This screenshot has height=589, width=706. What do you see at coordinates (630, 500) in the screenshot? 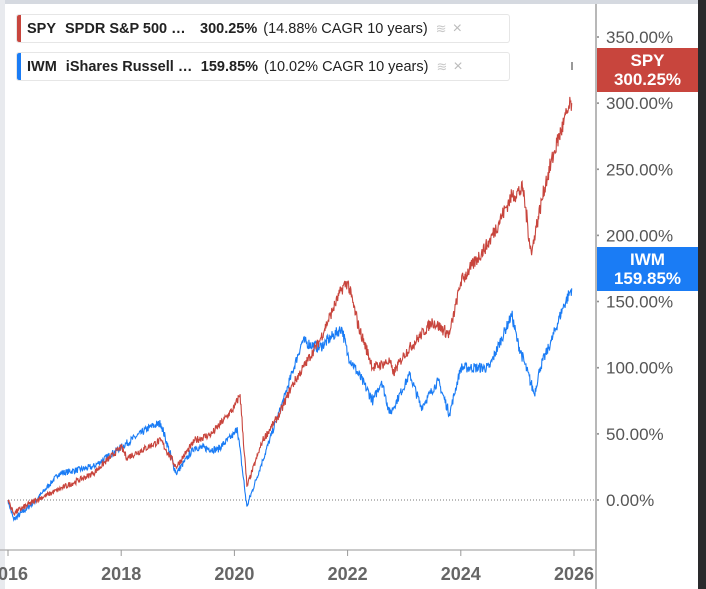
I see `y-tick-label: 0.00%` at bounding box center [630, 500].